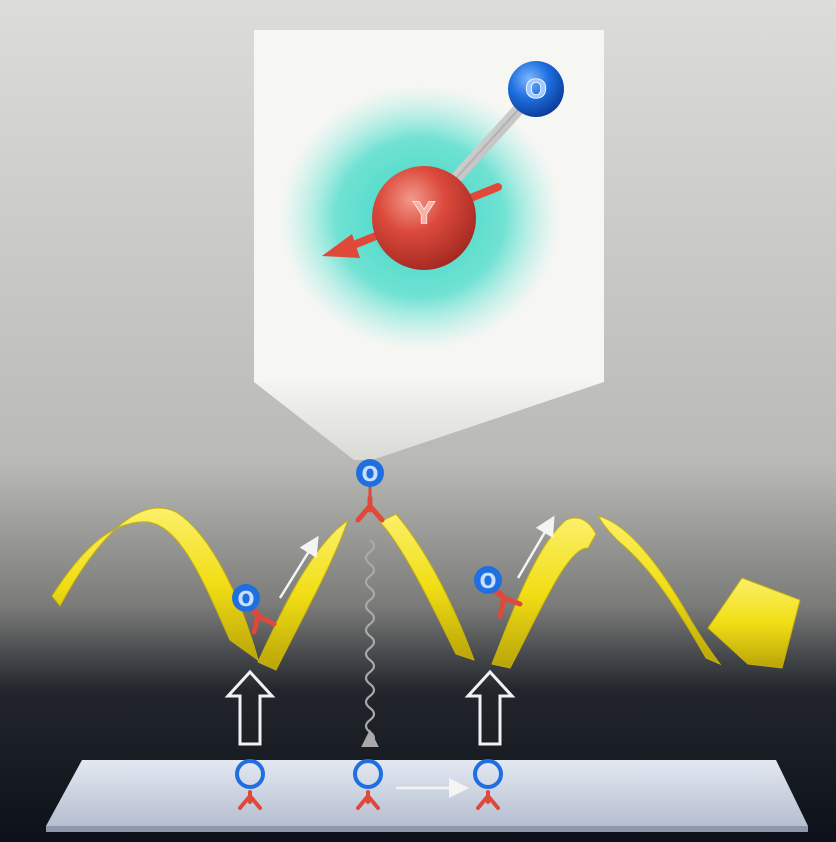 Image resolution: width=836 pixels, height=842 pixels. I want to click on molecule-base-1-oxygen, so click(250, 774).